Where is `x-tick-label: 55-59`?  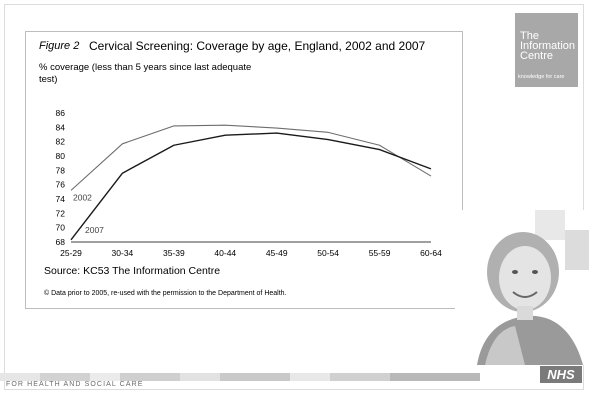 x-tick-label: 55-59 is located at coordinates (380, 253).